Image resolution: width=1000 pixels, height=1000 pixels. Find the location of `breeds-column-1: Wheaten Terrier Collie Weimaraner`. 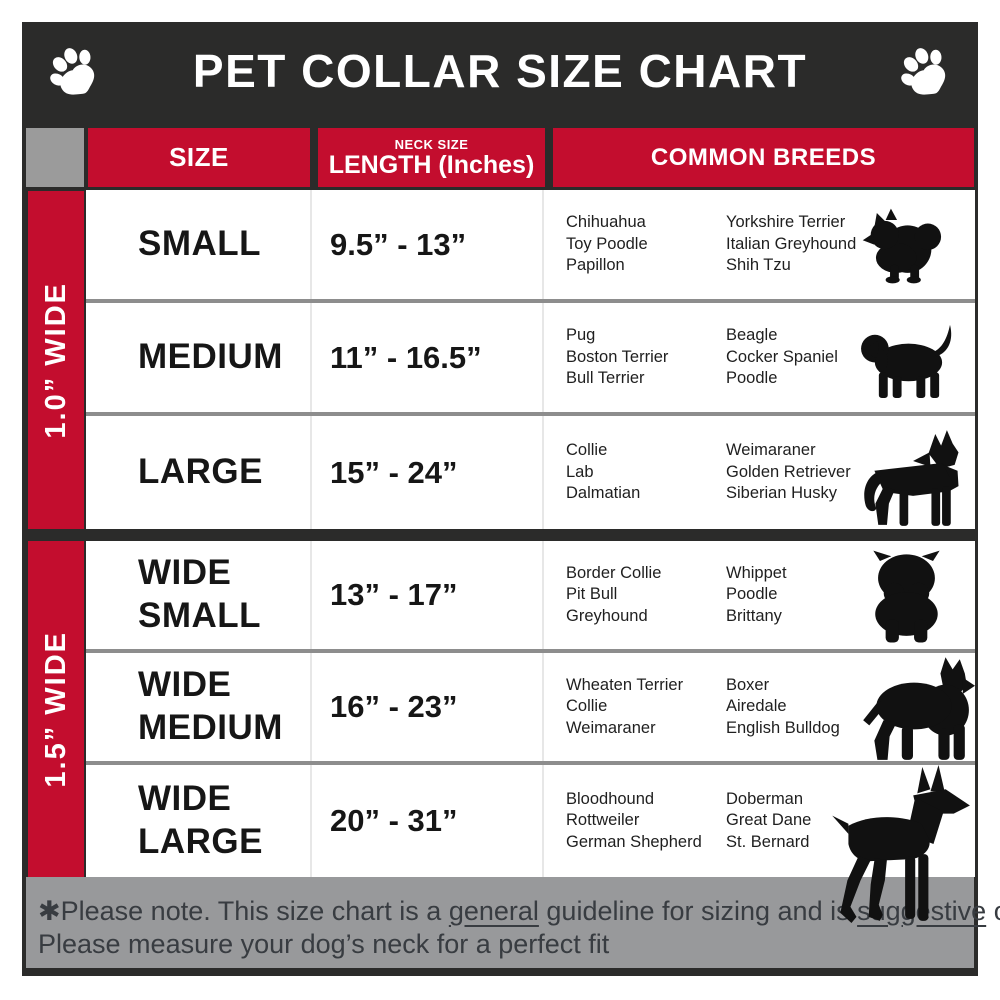

breeds-column-1: Wheaten Terrier Collie Weimaraner is located at coordinates (625, 706).